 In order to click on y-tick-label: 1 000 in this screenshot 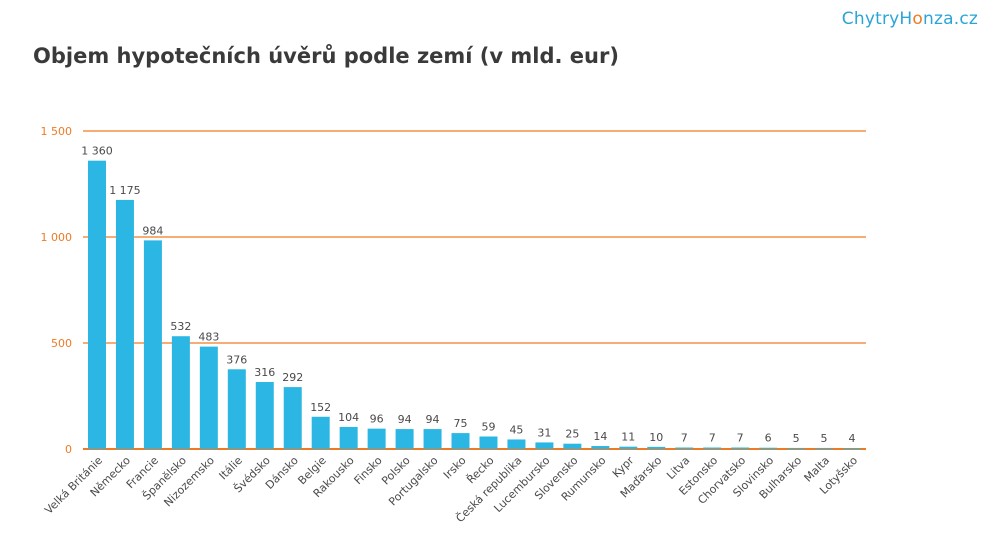, I will do `click(57, 237)`.